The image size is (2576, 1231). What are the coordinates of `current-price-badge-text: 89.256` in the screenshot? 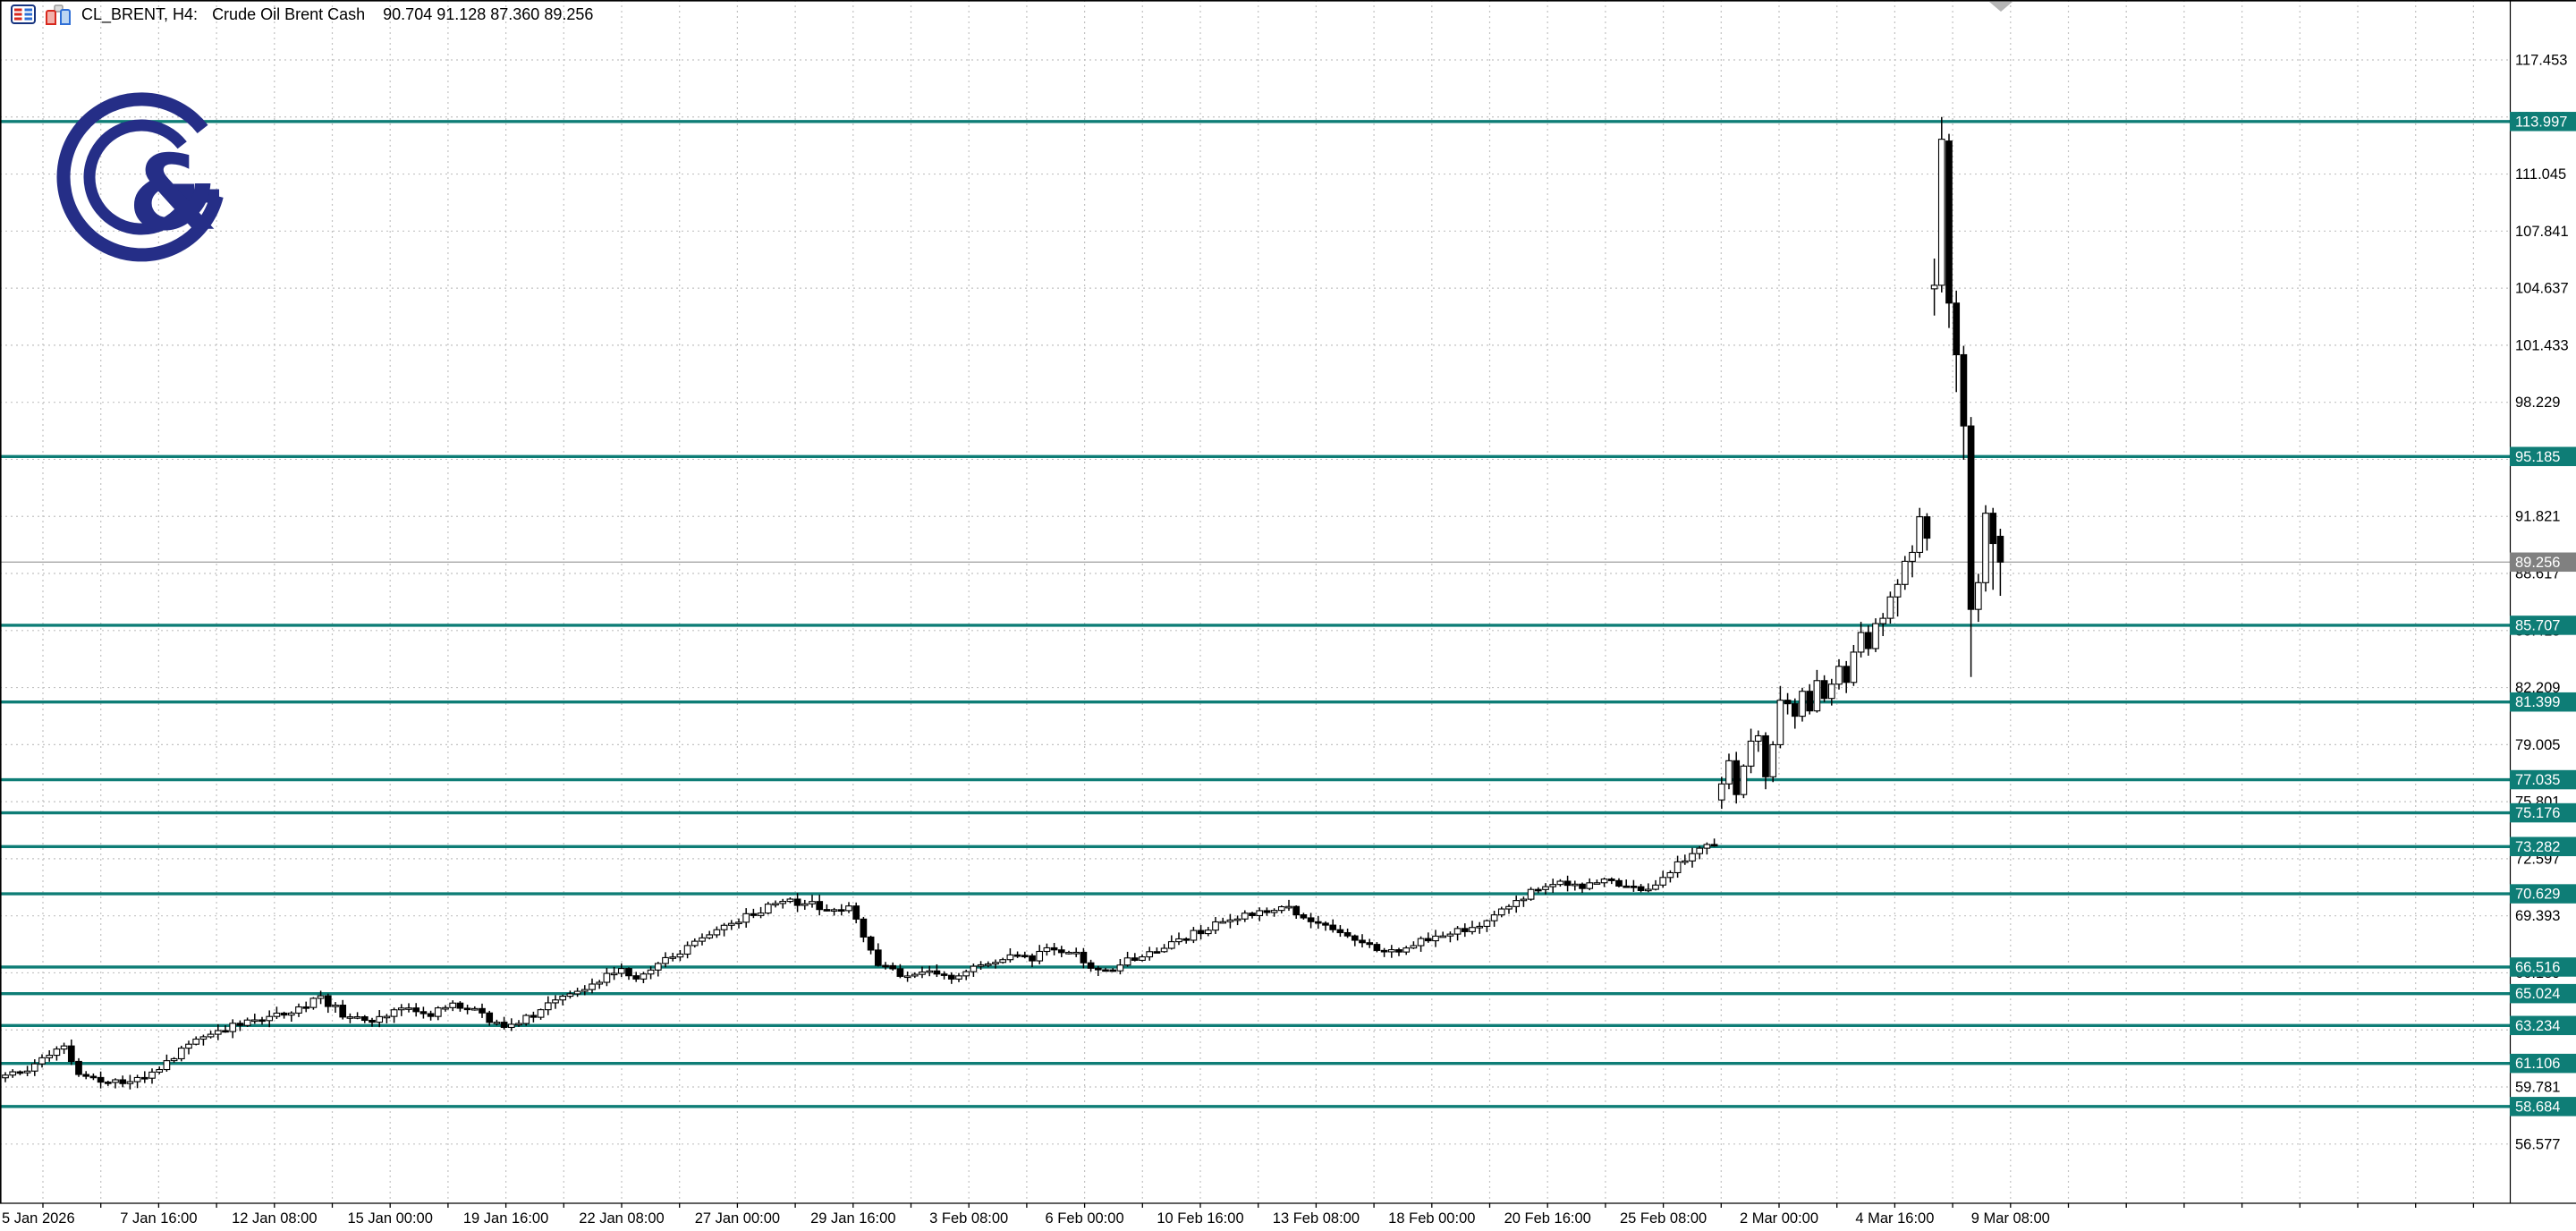 It's located at (2537, 563).